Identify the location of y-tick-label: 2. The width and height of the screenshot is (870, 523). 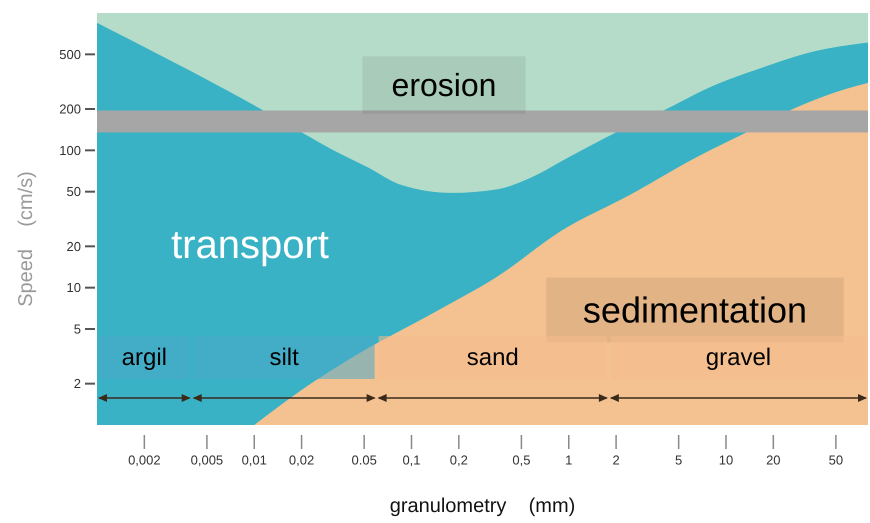
(77, 384).